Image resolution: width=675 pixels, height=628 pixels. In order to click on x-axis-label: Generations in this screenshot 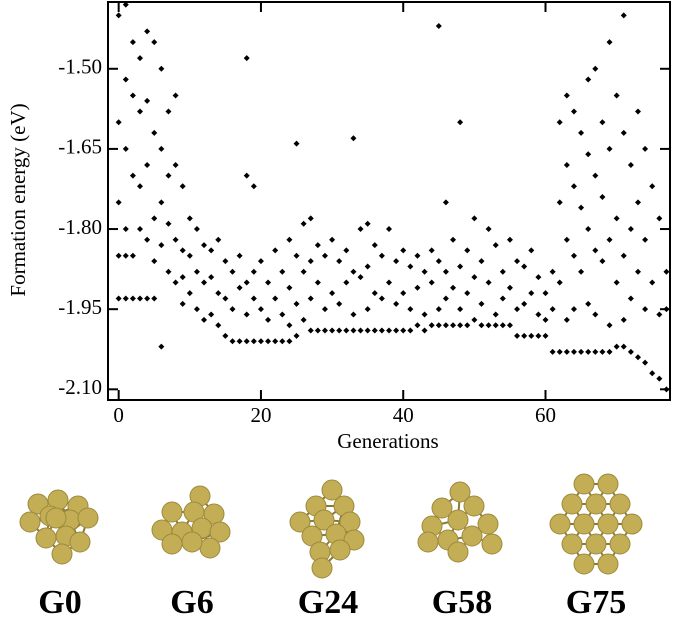, I will do `click(387, 441)`.